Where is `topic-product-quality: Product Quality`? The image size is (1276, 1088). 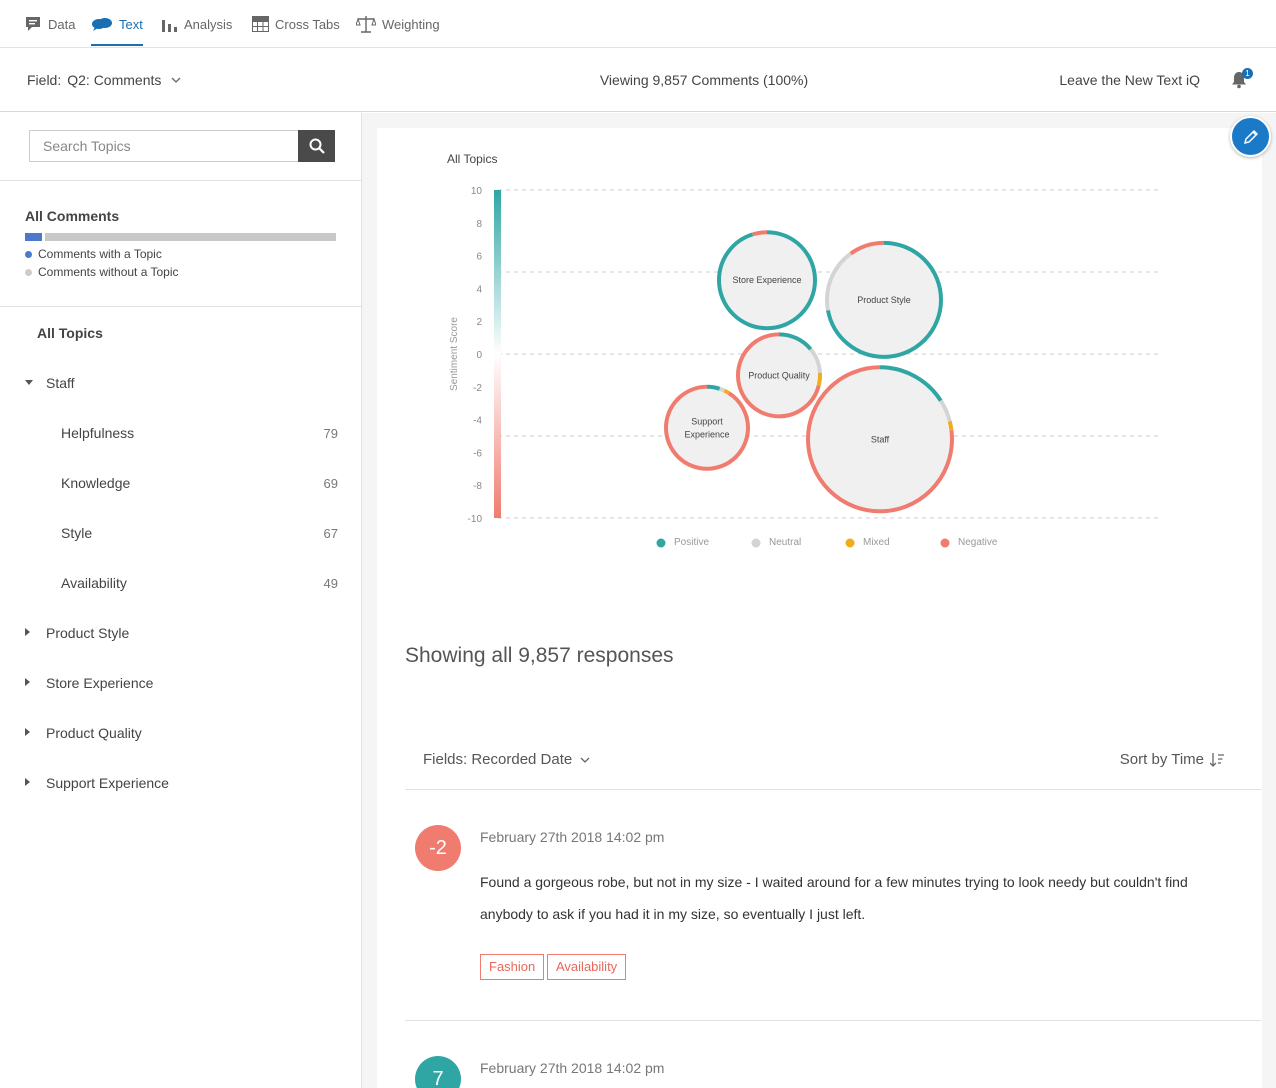 topic-product-quality: Product Quality is located at coordinates (94, 733).